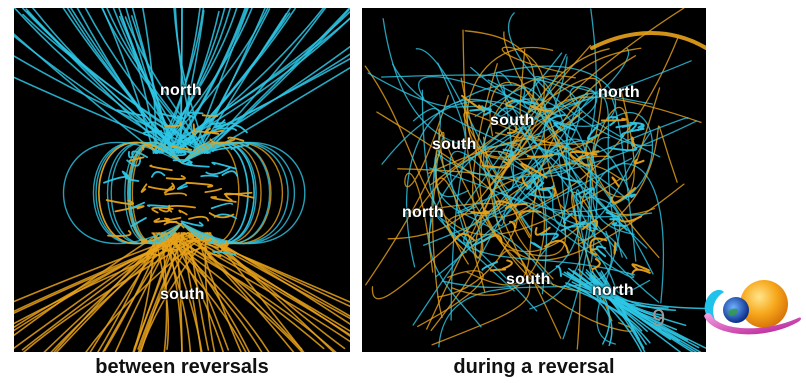  Describe the element at coordinates (752, 307) in the screenshot. I see `planet-orbit-logo-icon` at that location.